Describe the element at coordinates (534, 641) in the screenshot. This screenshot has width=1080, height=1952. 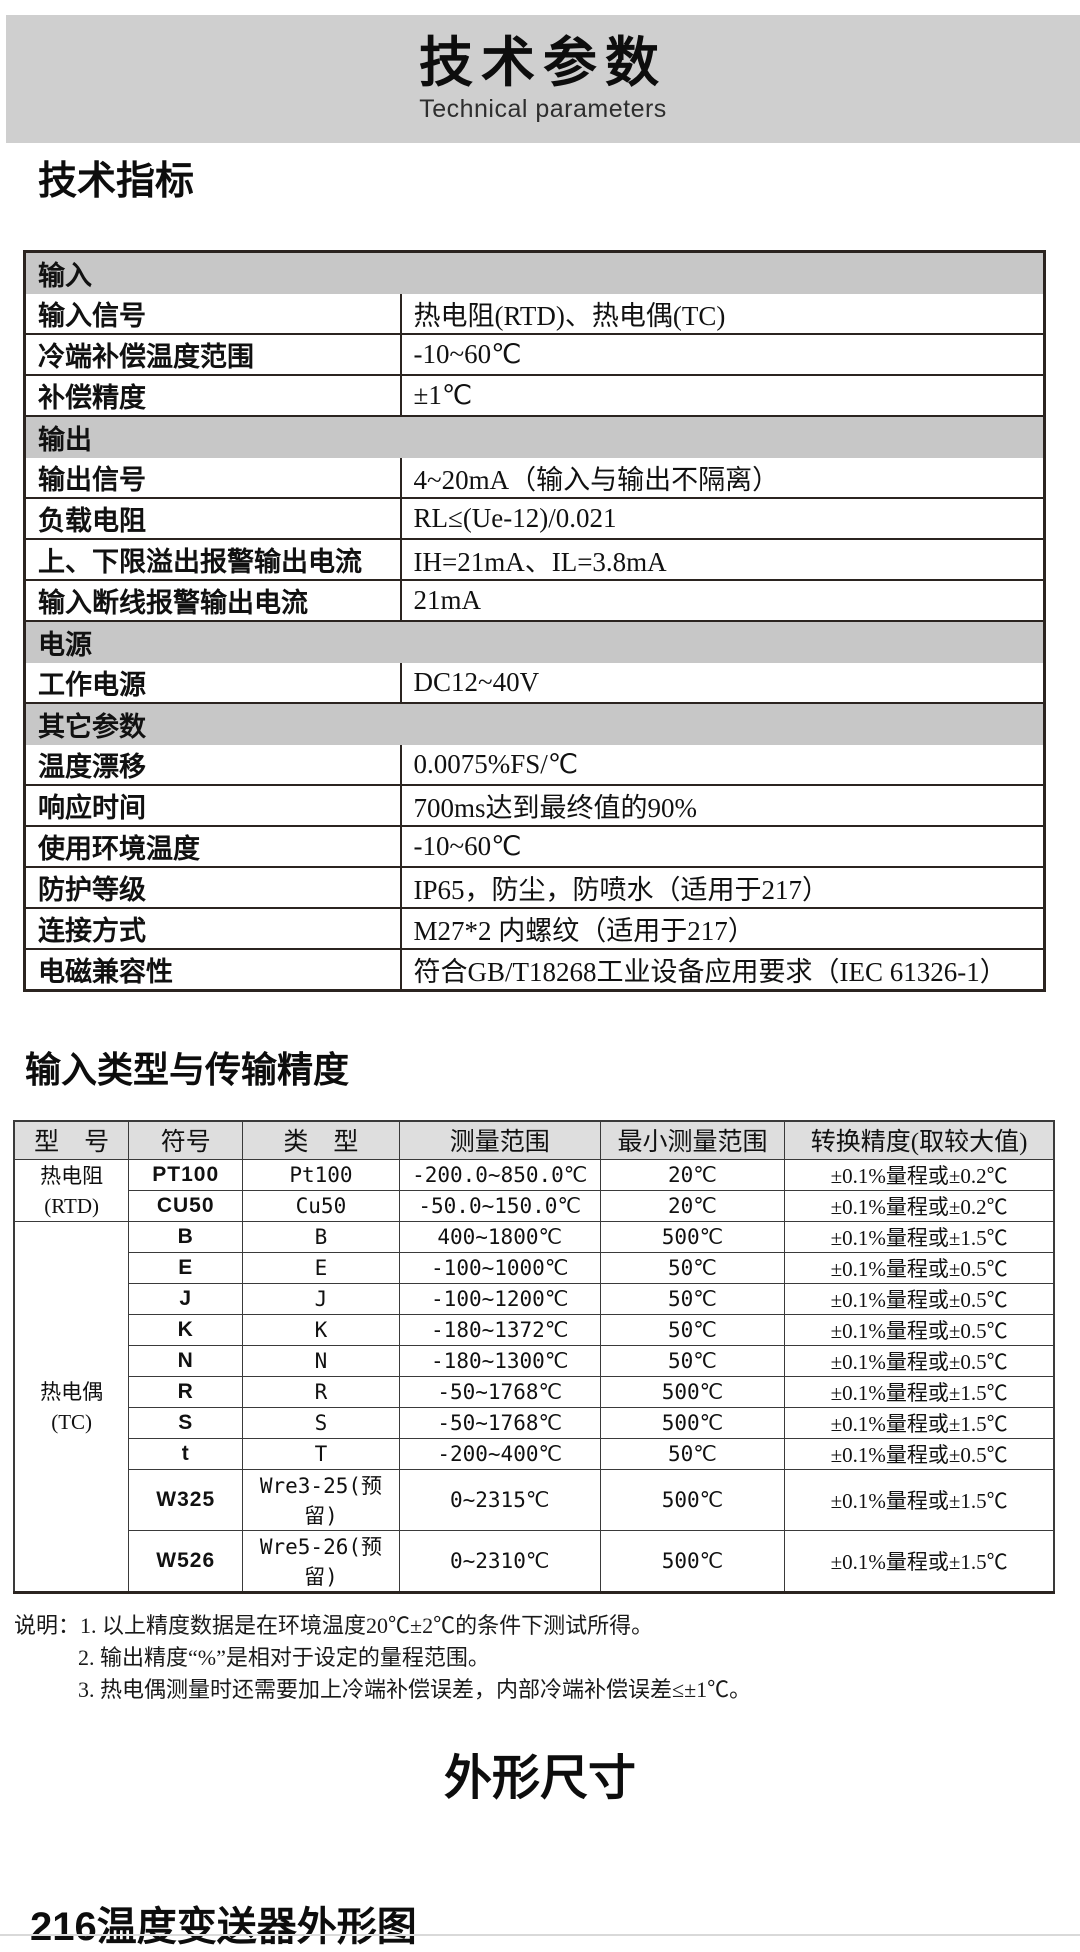
I see `spec-section-row: 电源` at that location.